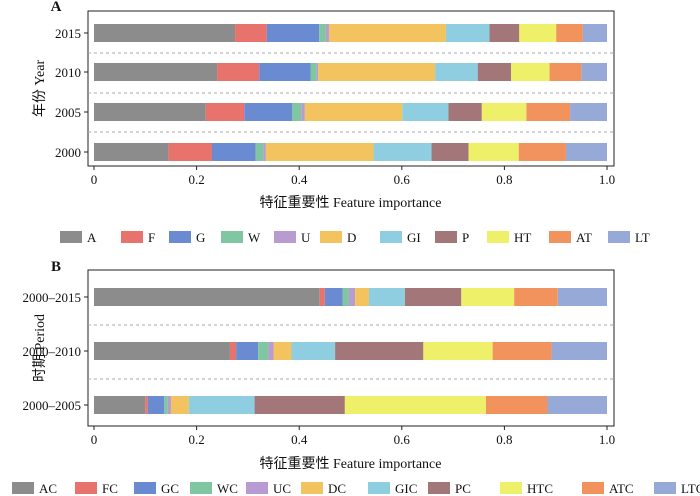 The image size is (700, 496). What do you see at coordinates (180, 237) in the screenshot?
I see `legend-swatch-G` at bounding box center [180, 237].